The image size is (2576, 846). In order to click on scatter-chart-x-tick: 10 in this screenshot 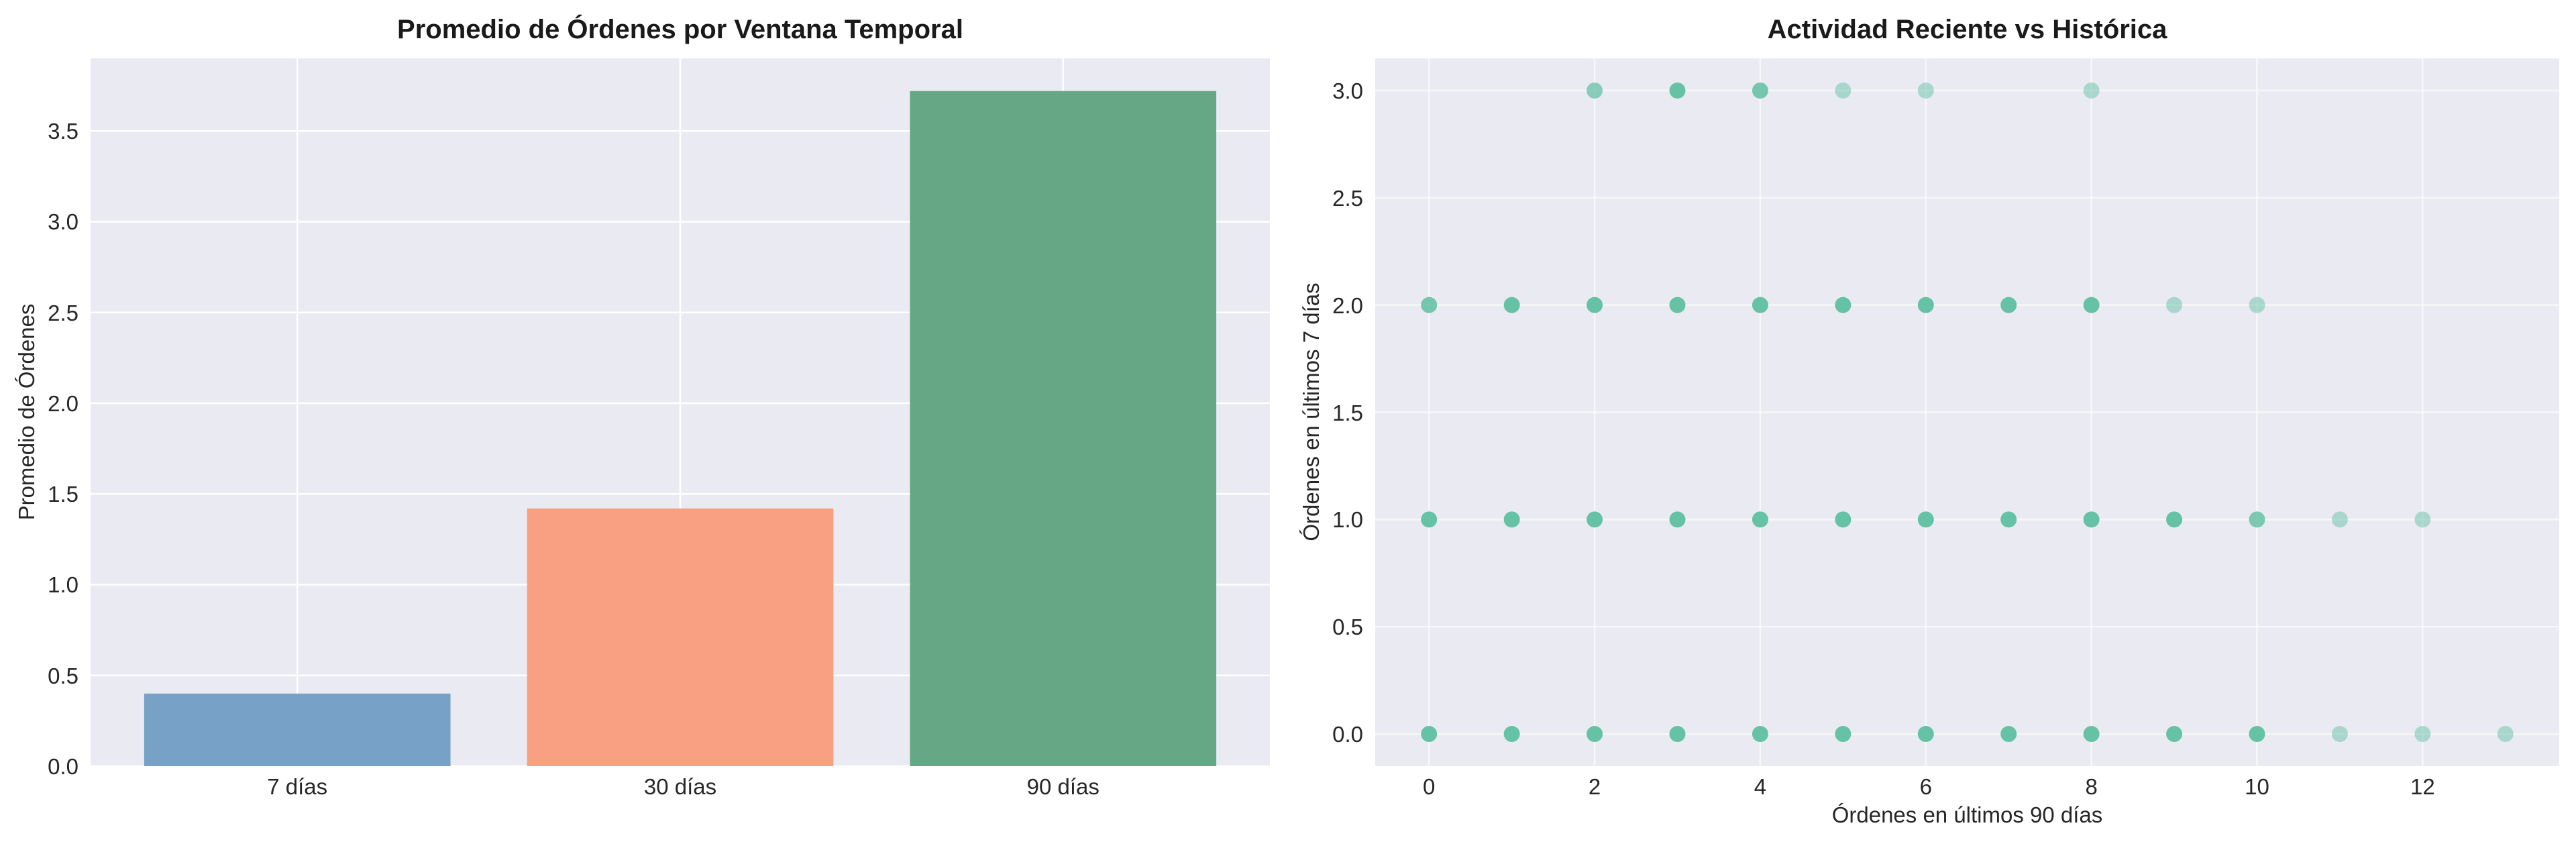, I will do `click(2257, 786)`.